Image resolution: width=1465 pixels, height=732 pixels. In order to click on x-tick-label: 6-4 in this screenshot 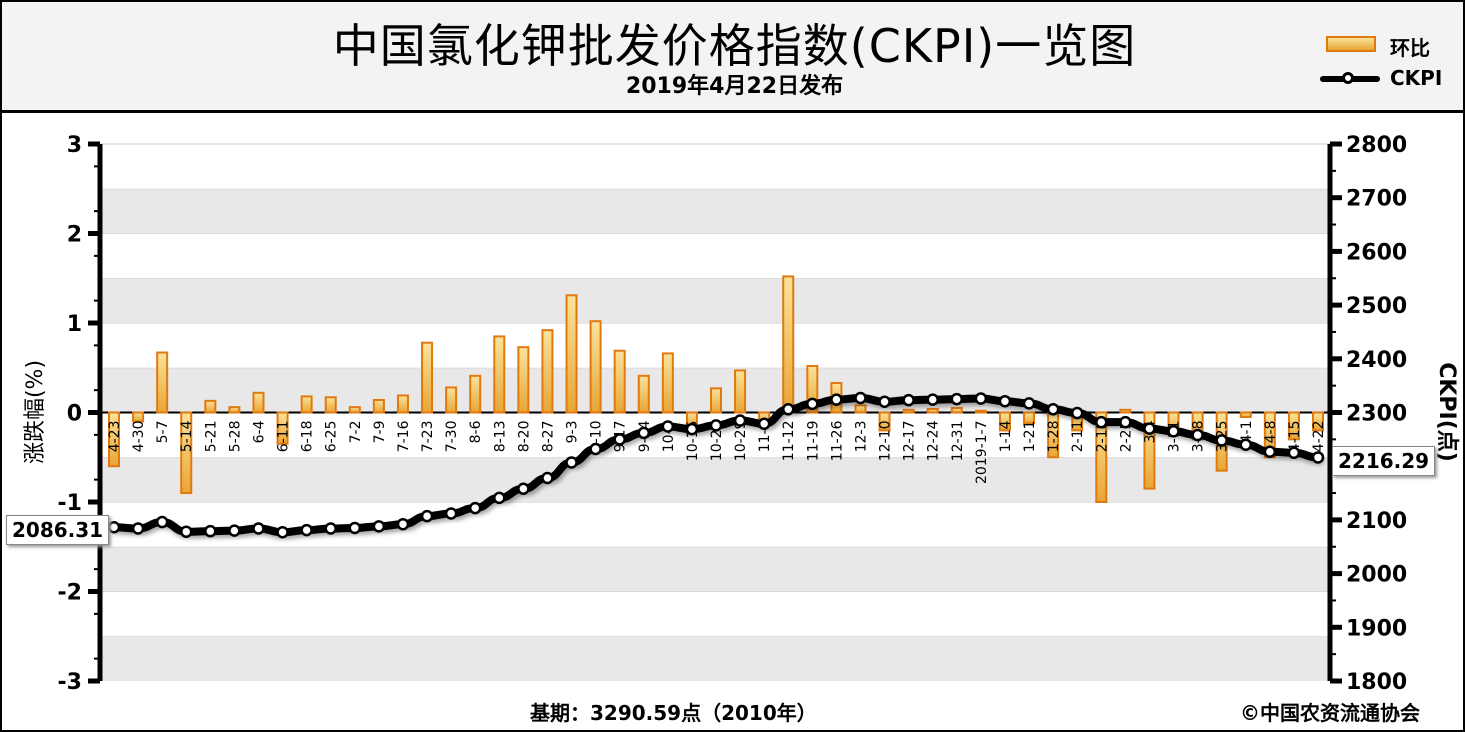, I will do `click(259, 431)`.